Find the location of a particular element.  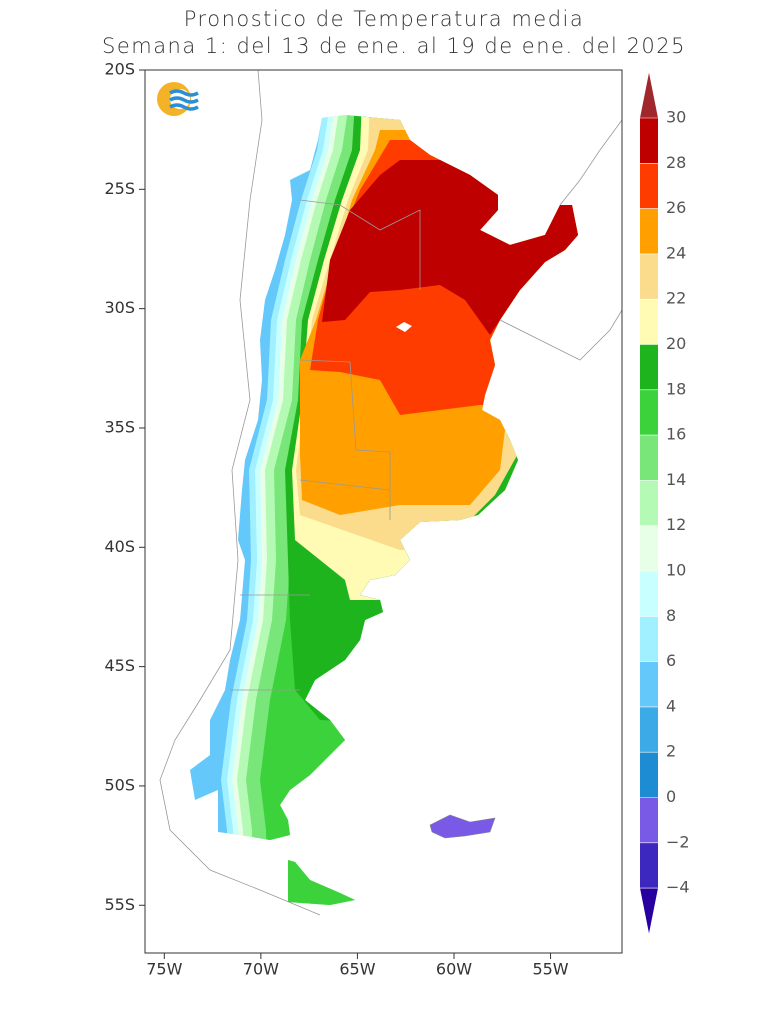

title-line: Pronostico de Temperatura media is located at coordinates (384, 19).